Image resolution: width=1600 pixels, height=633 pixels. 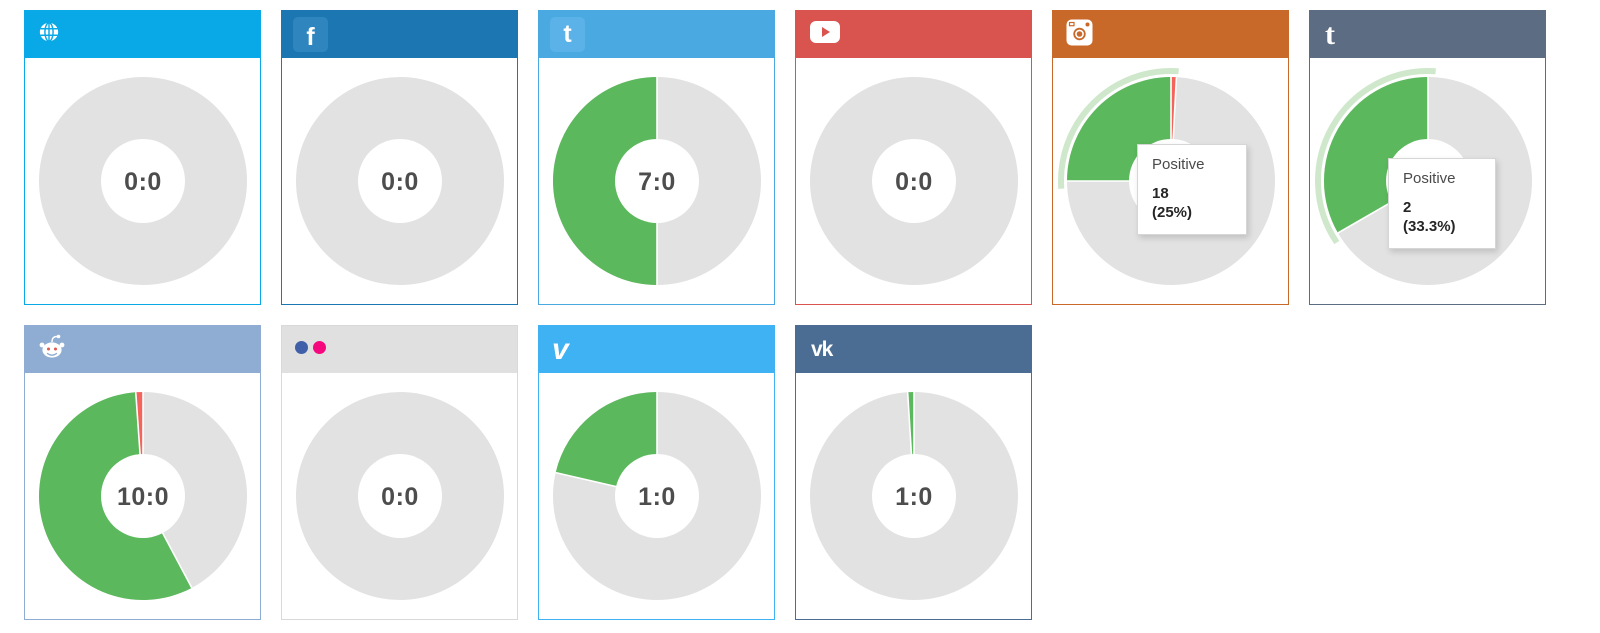 What do you see at coordinates (567, 34) in the screenshot?
I see `twitter-icon: t` at bounding box center [567, 34].